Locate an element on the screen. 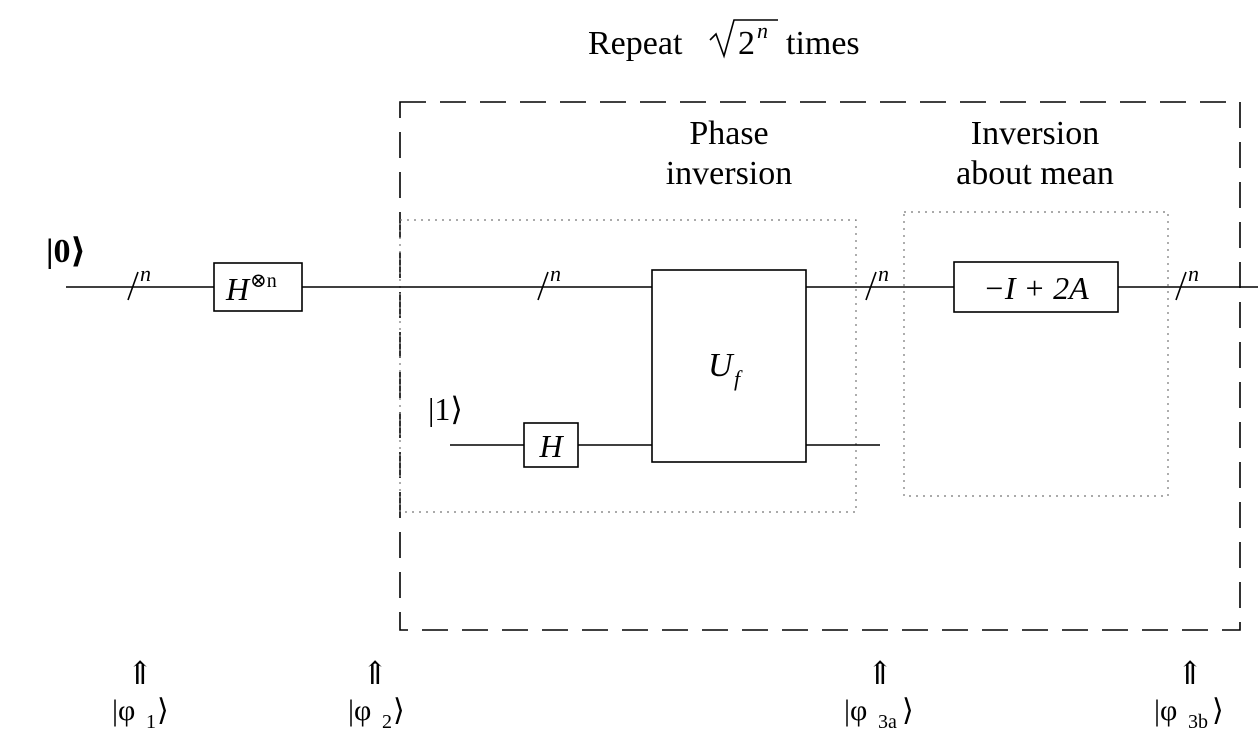 The height and width of the screenshot is (742, 1258). state-label-sub: 3b is located at coordinates (1198, 722).